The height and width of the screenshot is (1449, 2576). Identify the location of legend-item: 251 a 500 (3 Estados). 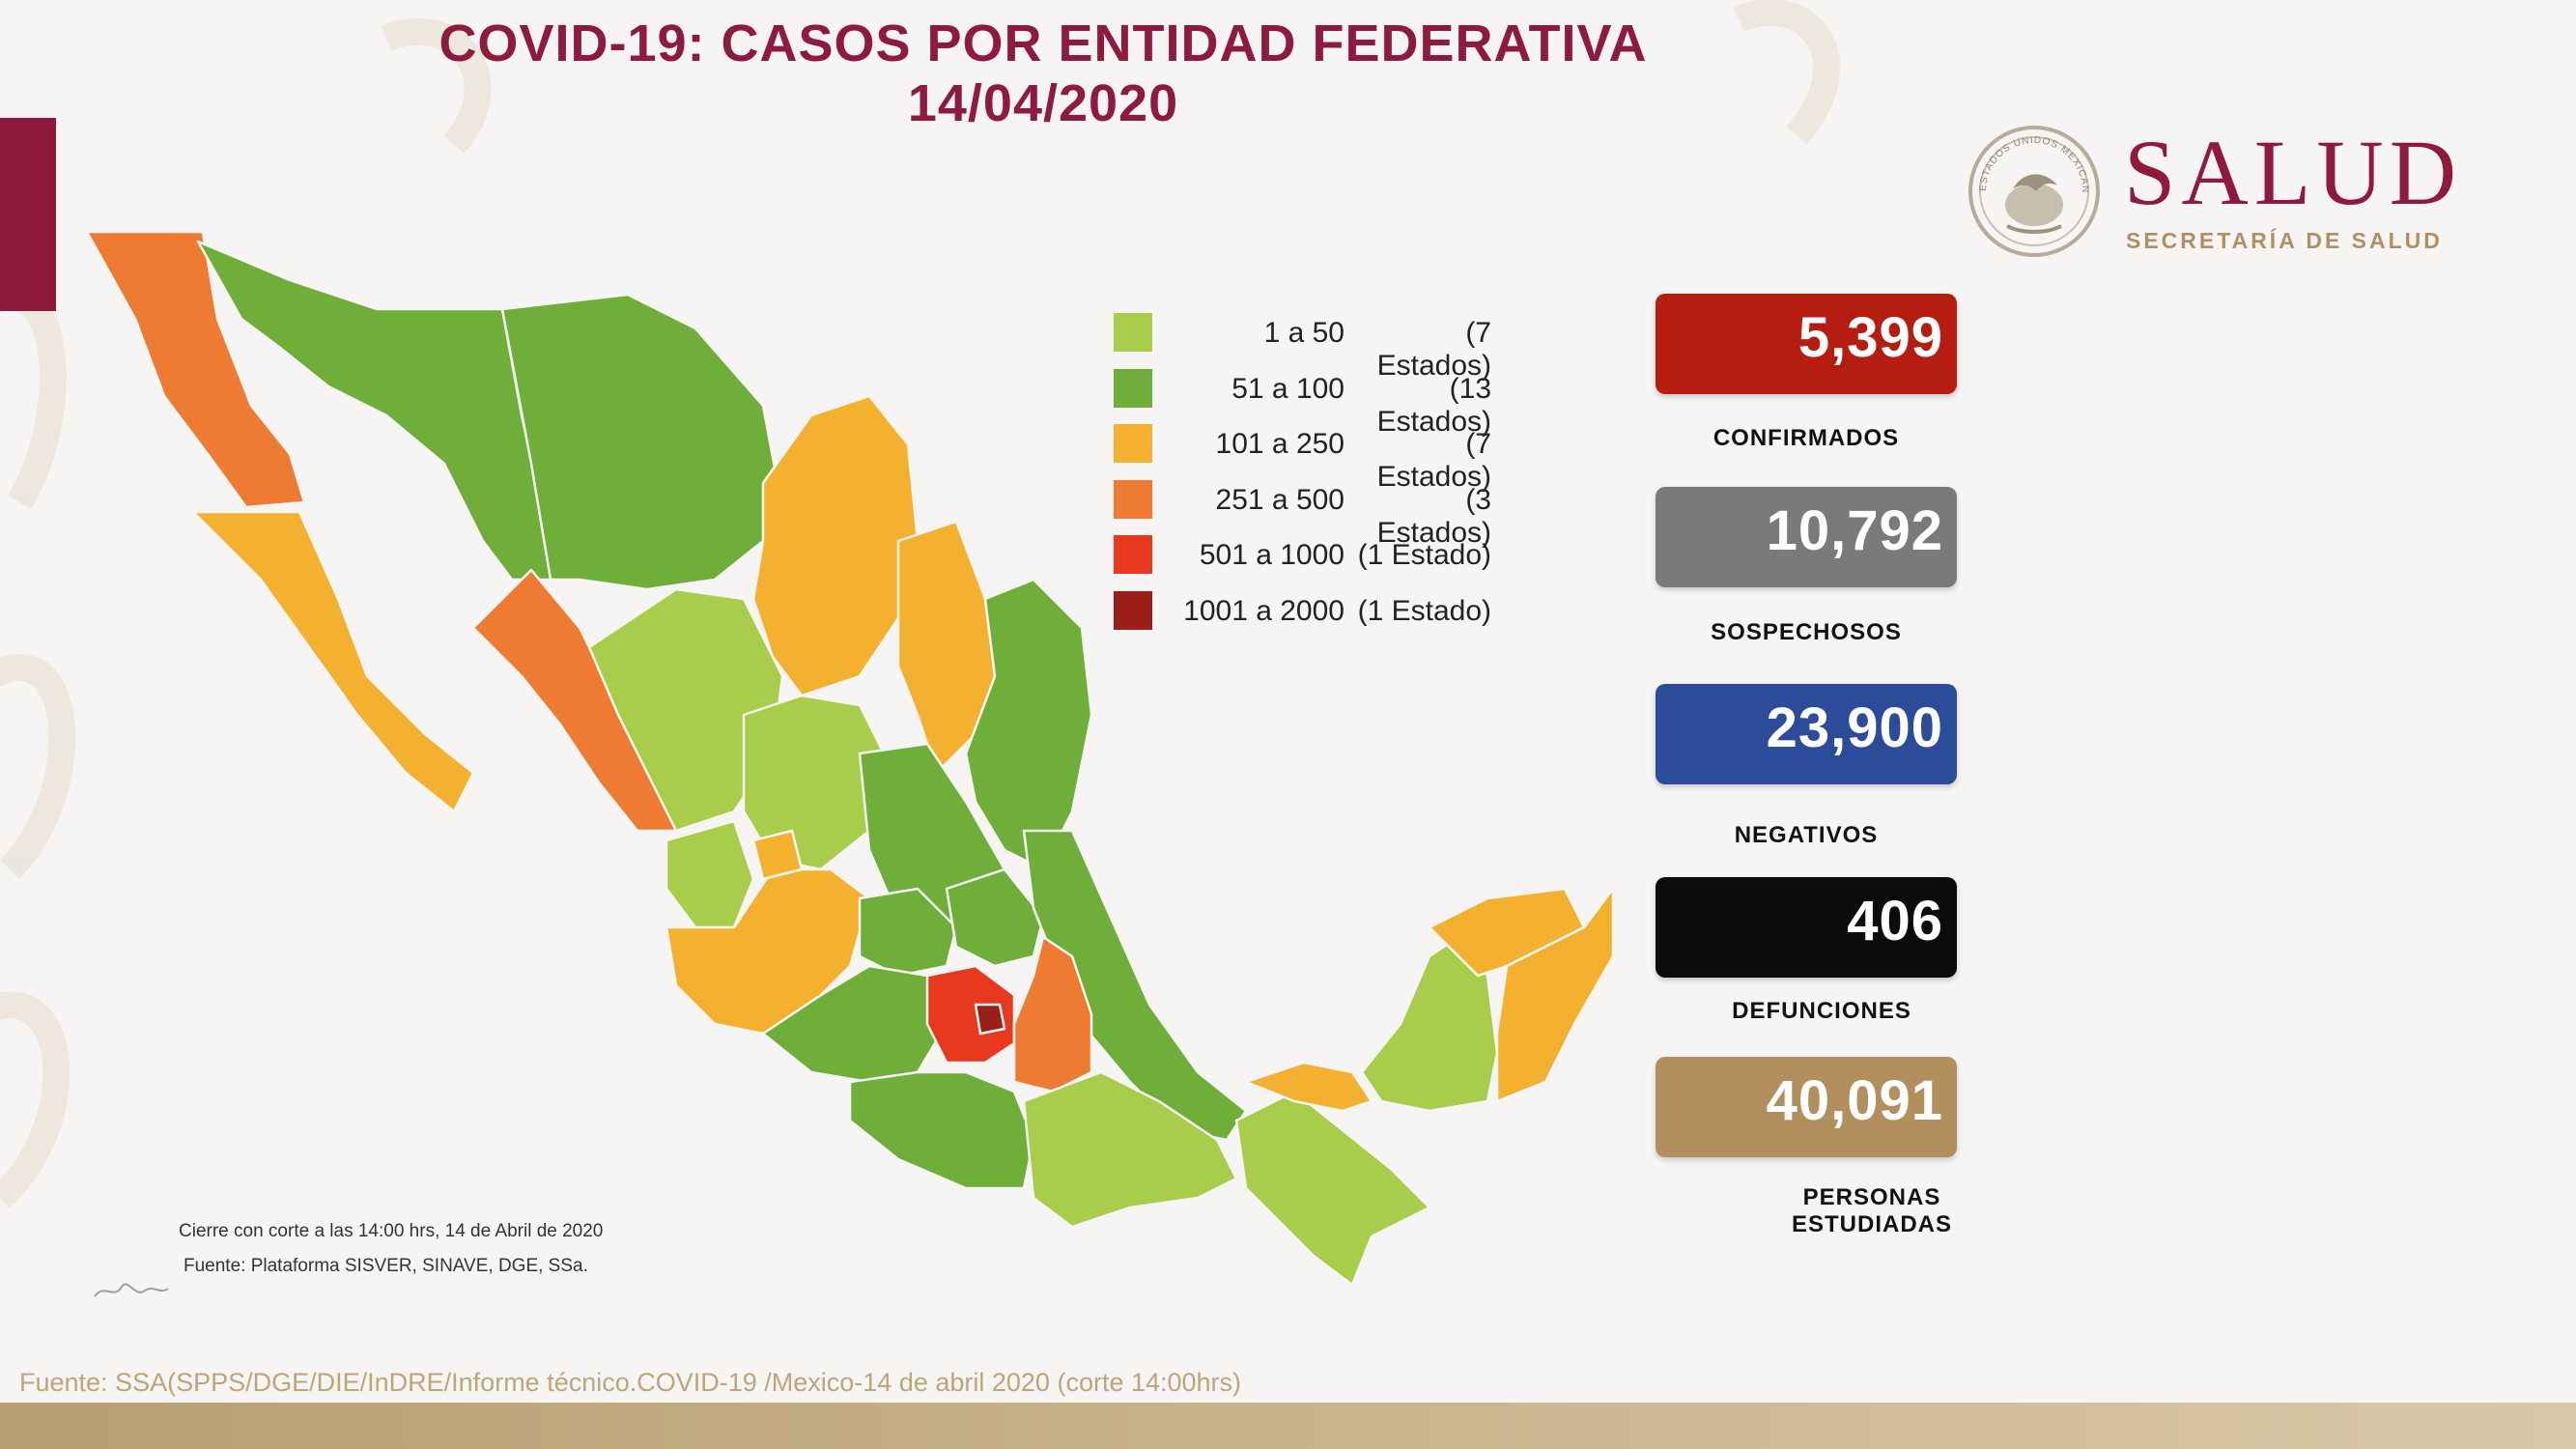
(1304, 512).